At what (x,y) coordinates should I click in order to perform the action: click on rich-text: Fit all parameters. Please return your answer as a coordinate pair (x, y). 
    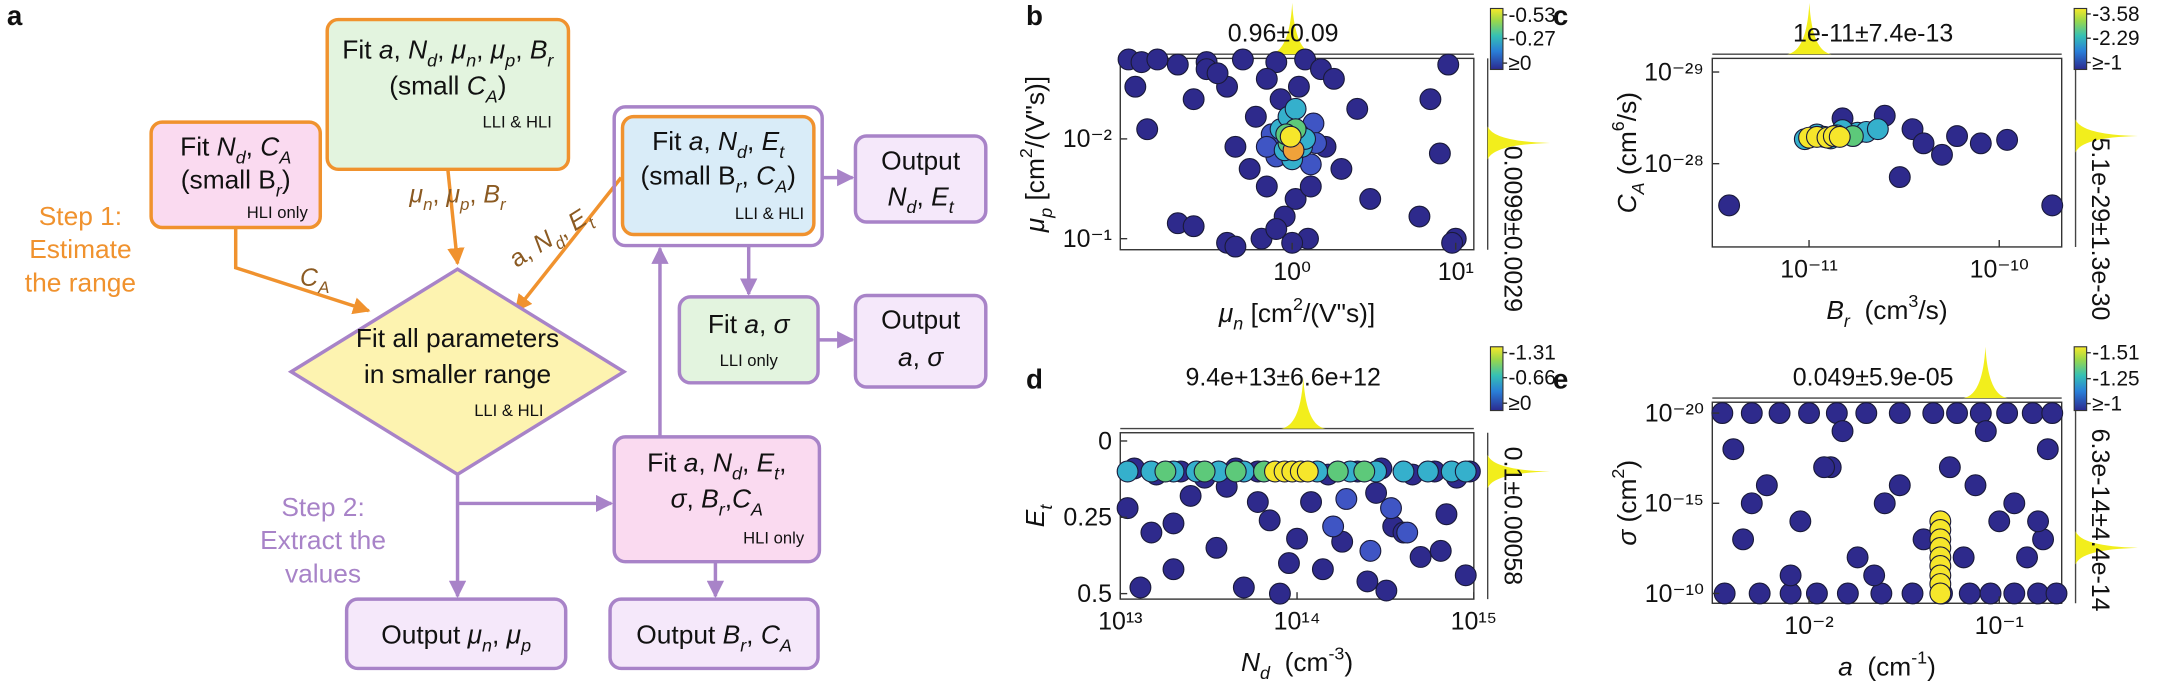
    Looking at the image, I should click on (457, 338).